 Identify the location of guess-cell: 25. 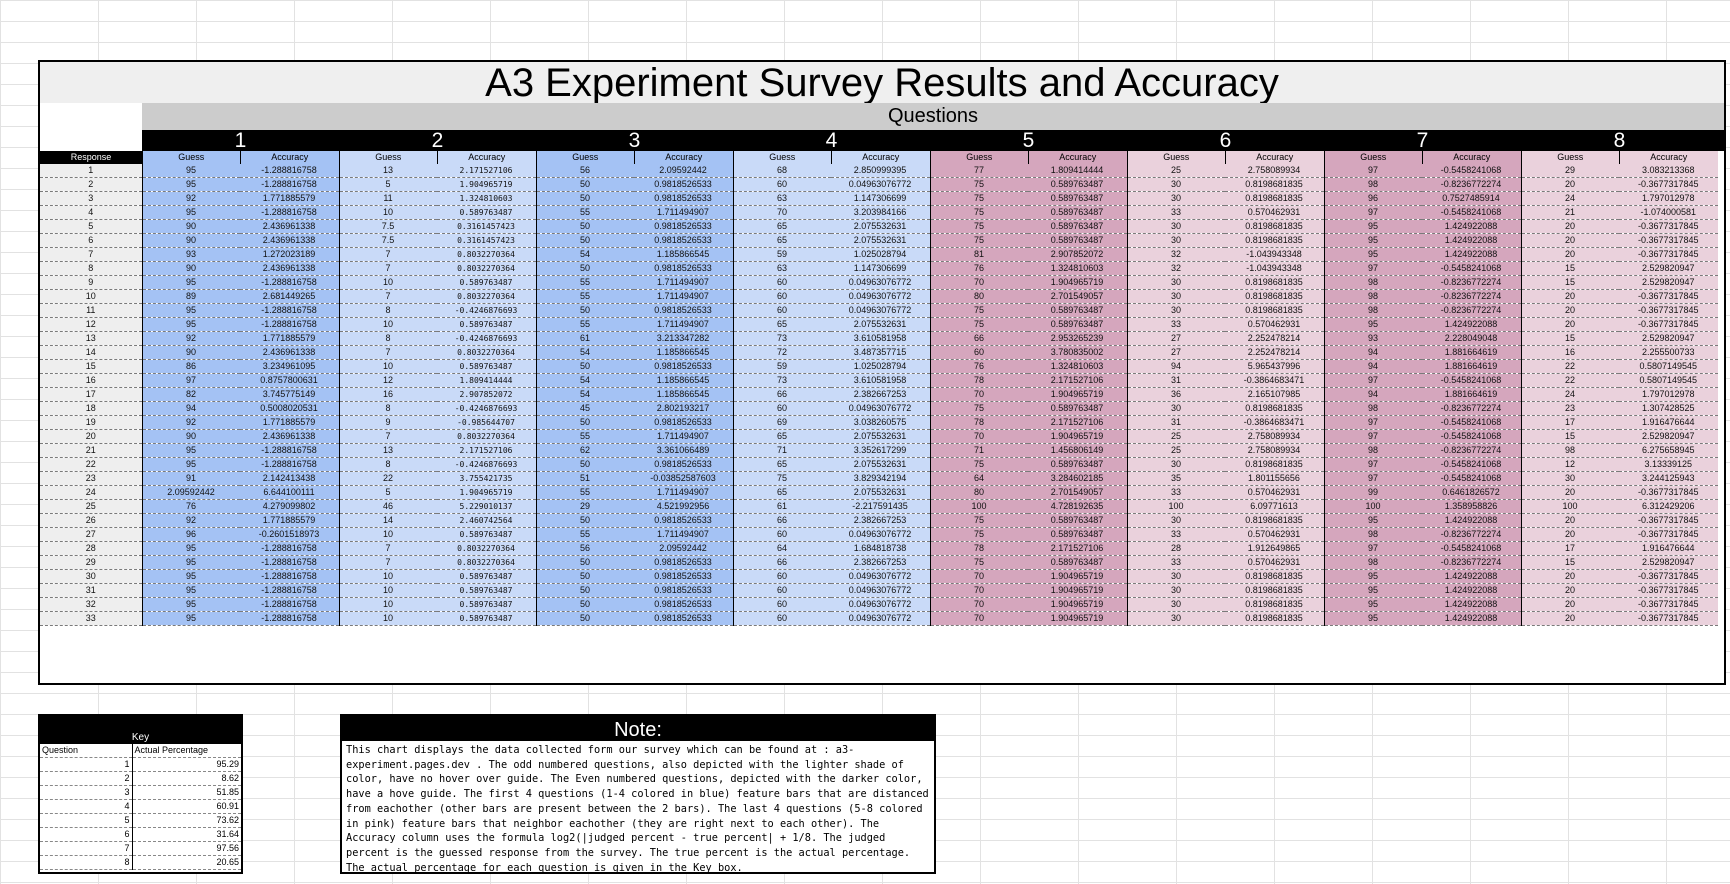
(1175, 171).